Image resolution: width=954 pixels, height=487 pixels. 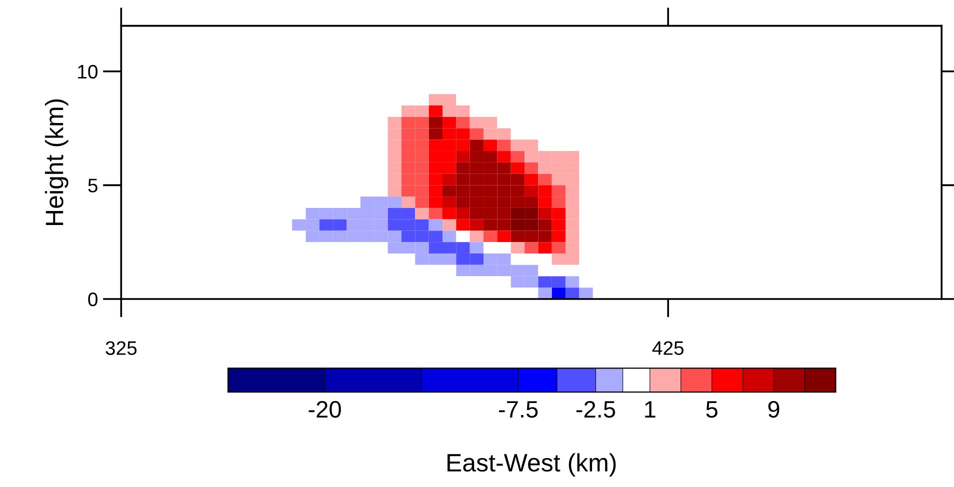 I want to click on x-axis-title: East-West (km), so click(x=532, y=465).